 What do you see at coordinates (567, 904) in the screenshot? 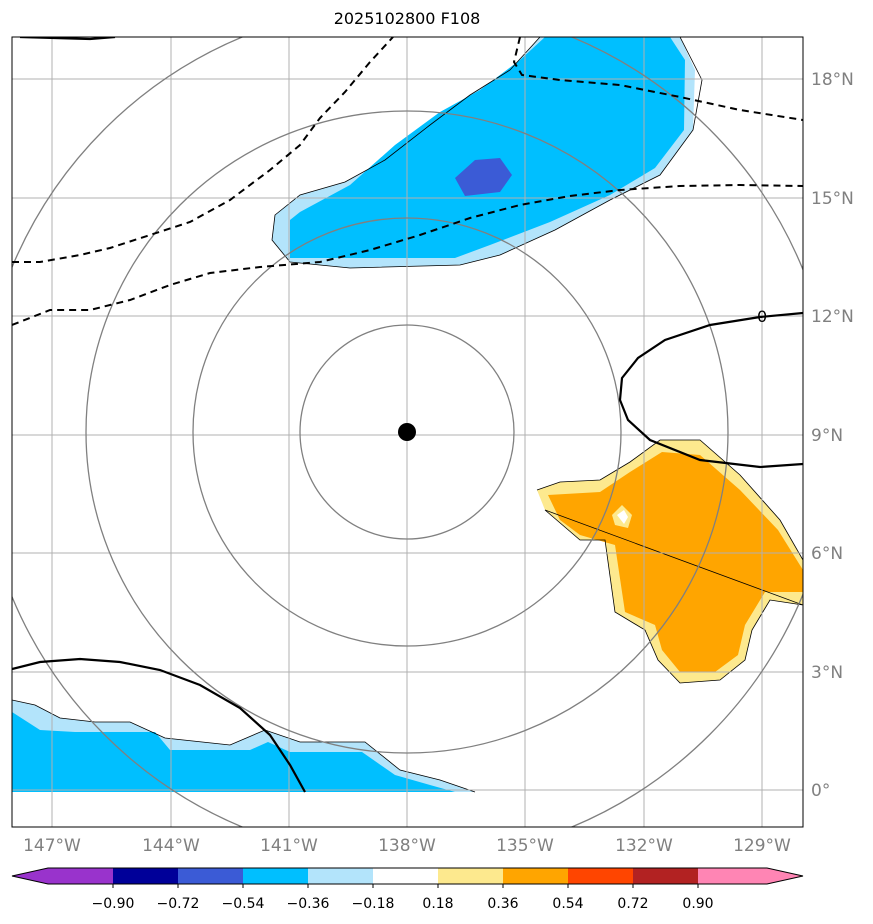
I see `colorbar-label: 0.54` at bounding box center [567, 904].